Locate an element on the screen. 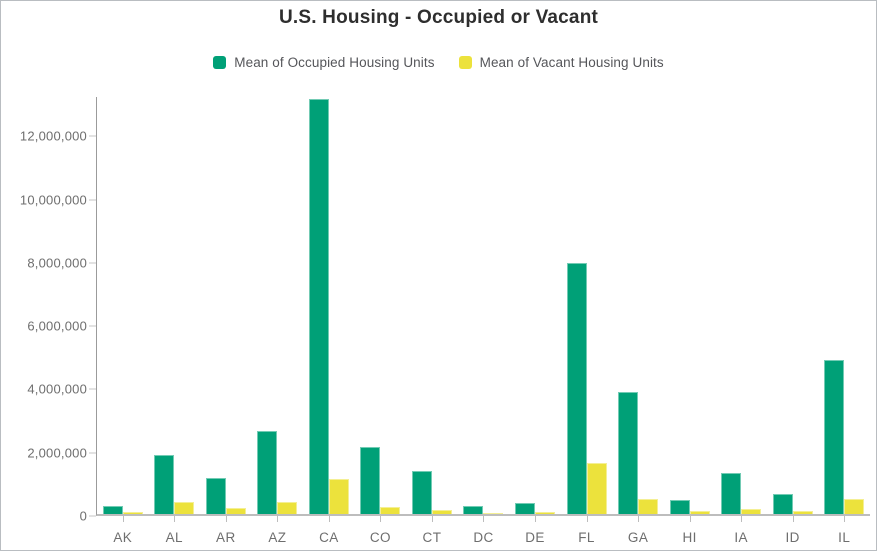  legend-item-label: Mean of Occupied Housing Units is located at coordinates (334, 62).